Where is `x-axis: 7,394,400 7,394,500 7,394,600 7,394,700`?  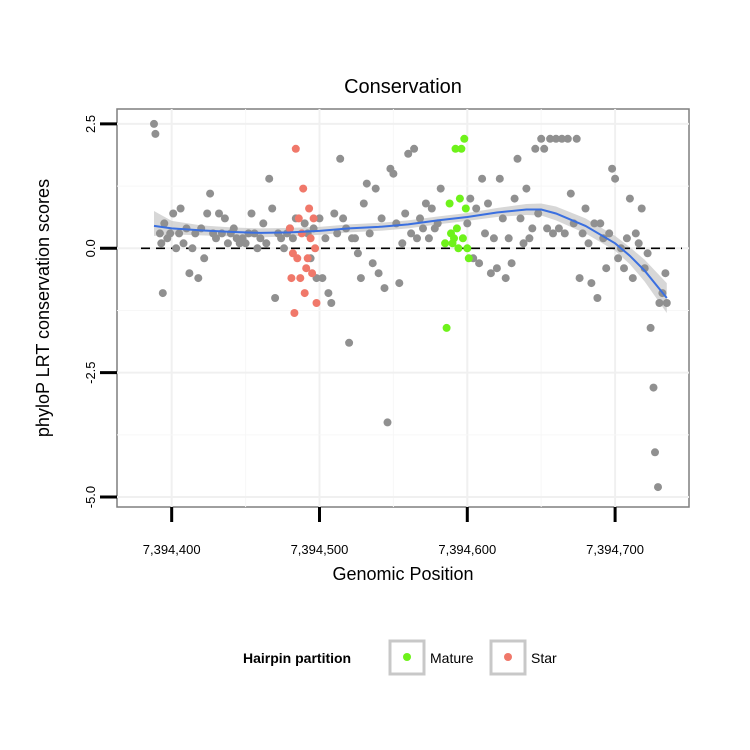
x-axis: 7,394,400 7,394,500 7,394,600 7,394,700 is located at coordinates (393, 532).